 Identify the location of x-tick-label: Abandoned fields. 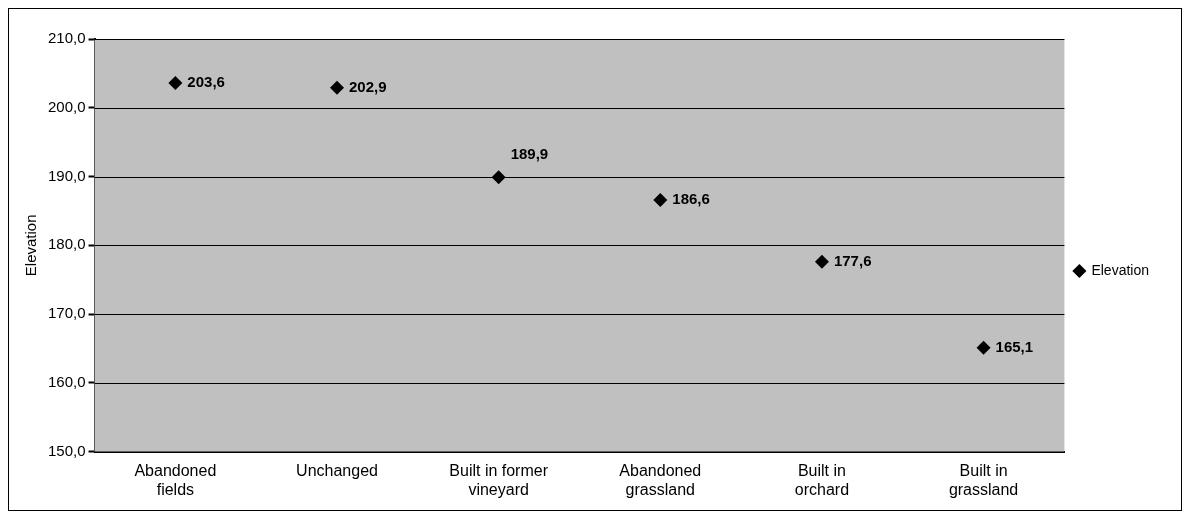
(175, 479).